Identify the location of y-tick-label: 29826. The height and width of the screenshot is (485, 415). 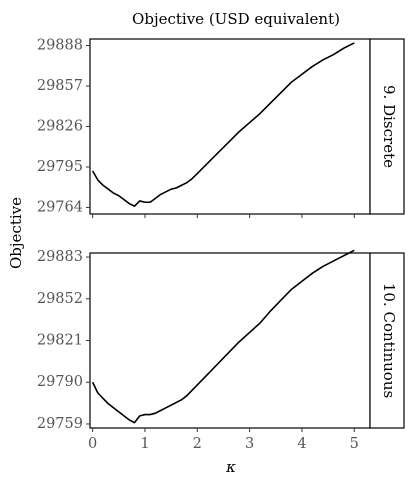
(60, 127).